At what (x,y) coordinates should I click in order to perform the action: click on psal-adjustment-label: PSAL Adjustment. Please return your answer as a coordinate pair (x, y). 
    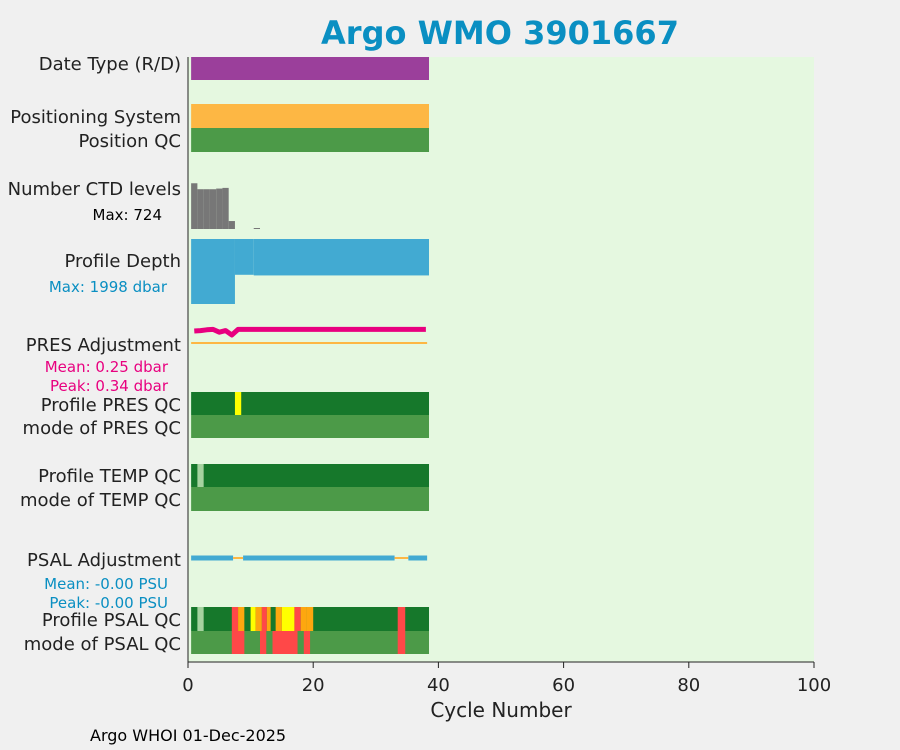
    Looking at the image, I should click on (104, 560).